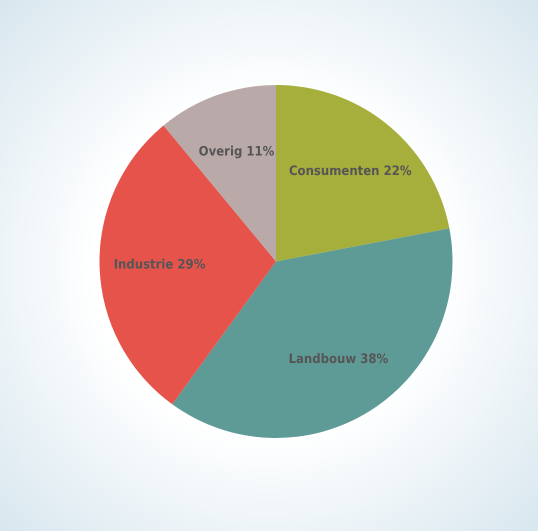  Describe the element at coordinates (338, 360) in the screenshot. I see `slice-label: Landbouw 38%` at that location.